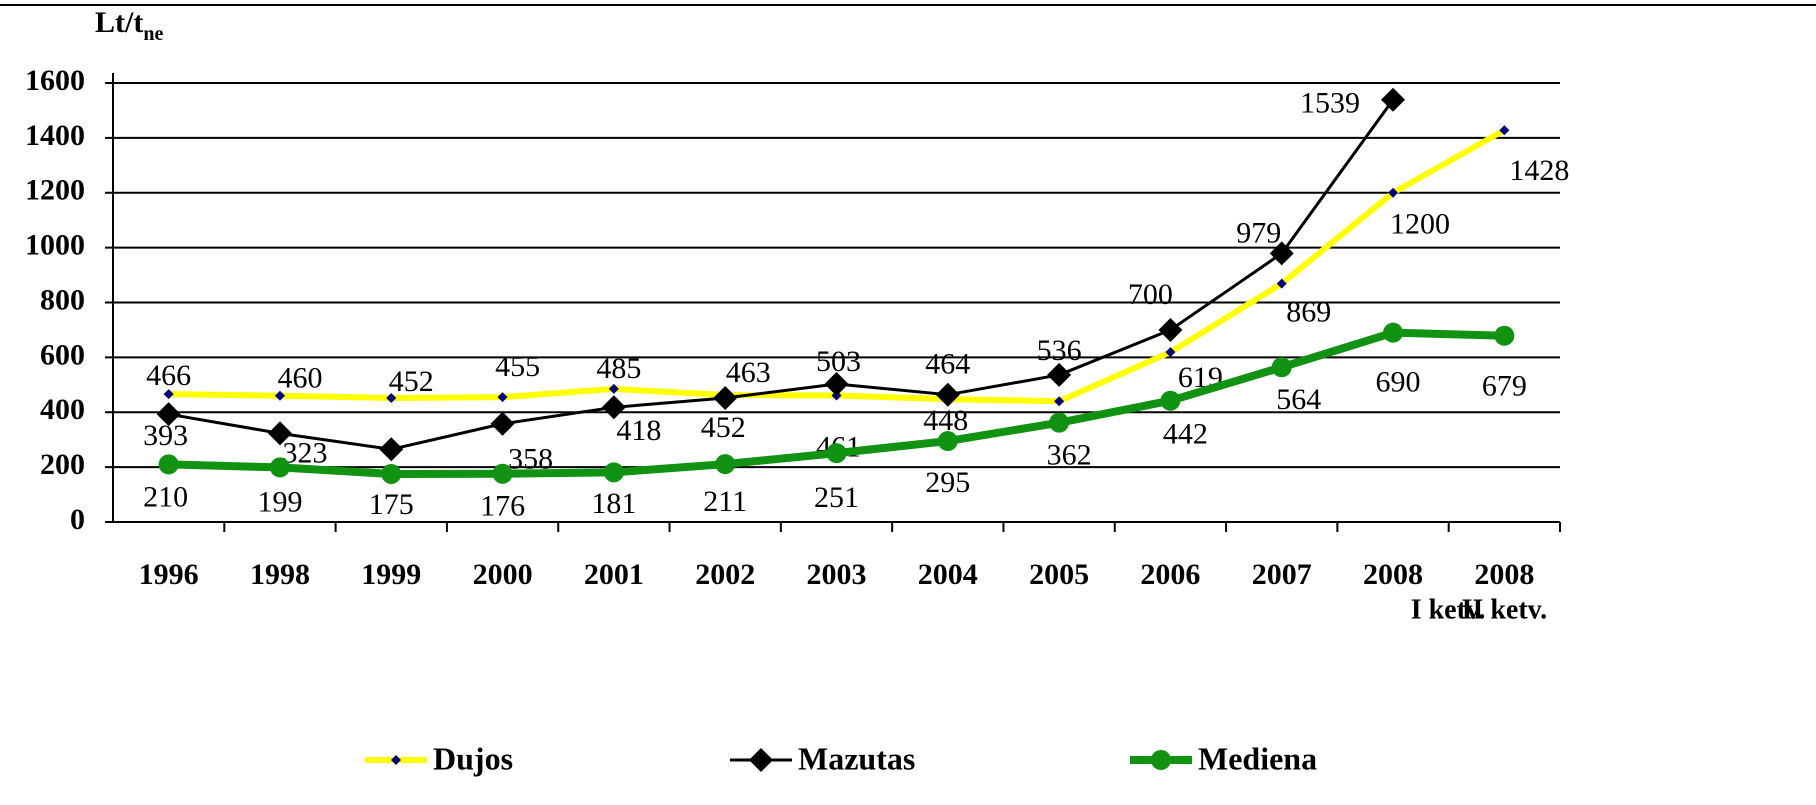 This screenshot has width=1816, height=805. I want to click on y-tick-label: 1200, so click(55, 190).